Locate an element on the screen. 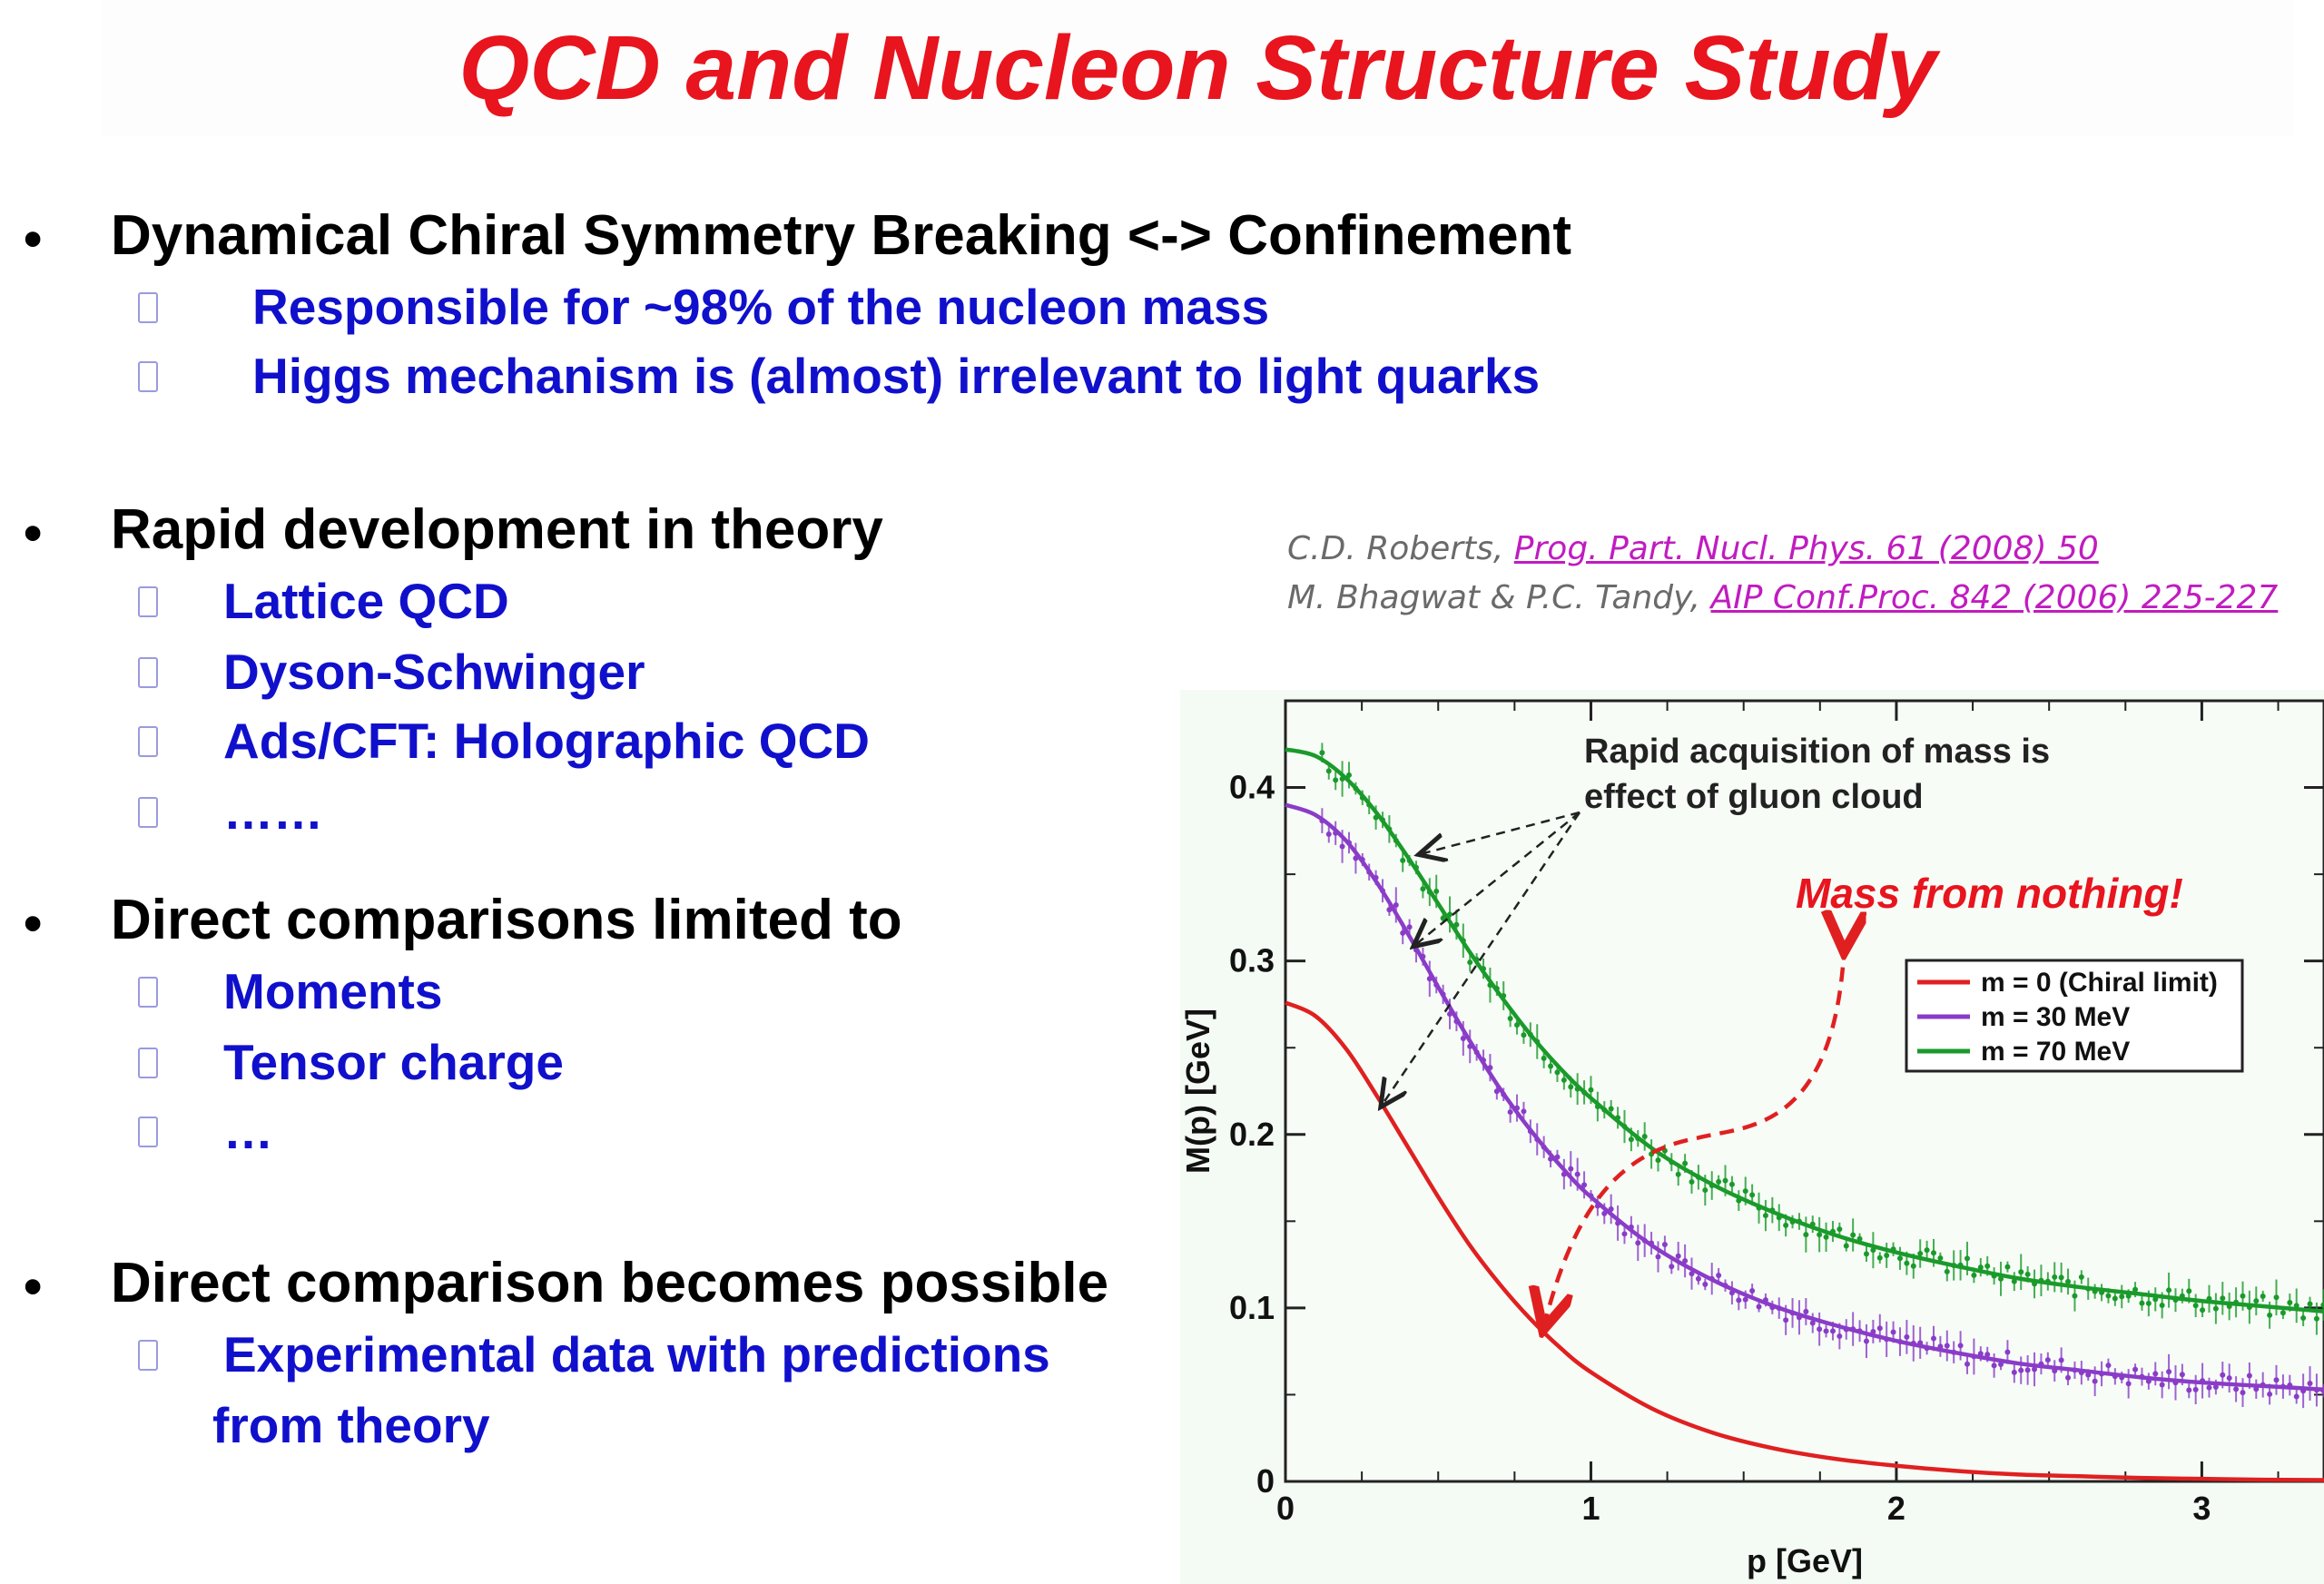  y-tick-label: 0.4 is located at coordinates (1252, 787).